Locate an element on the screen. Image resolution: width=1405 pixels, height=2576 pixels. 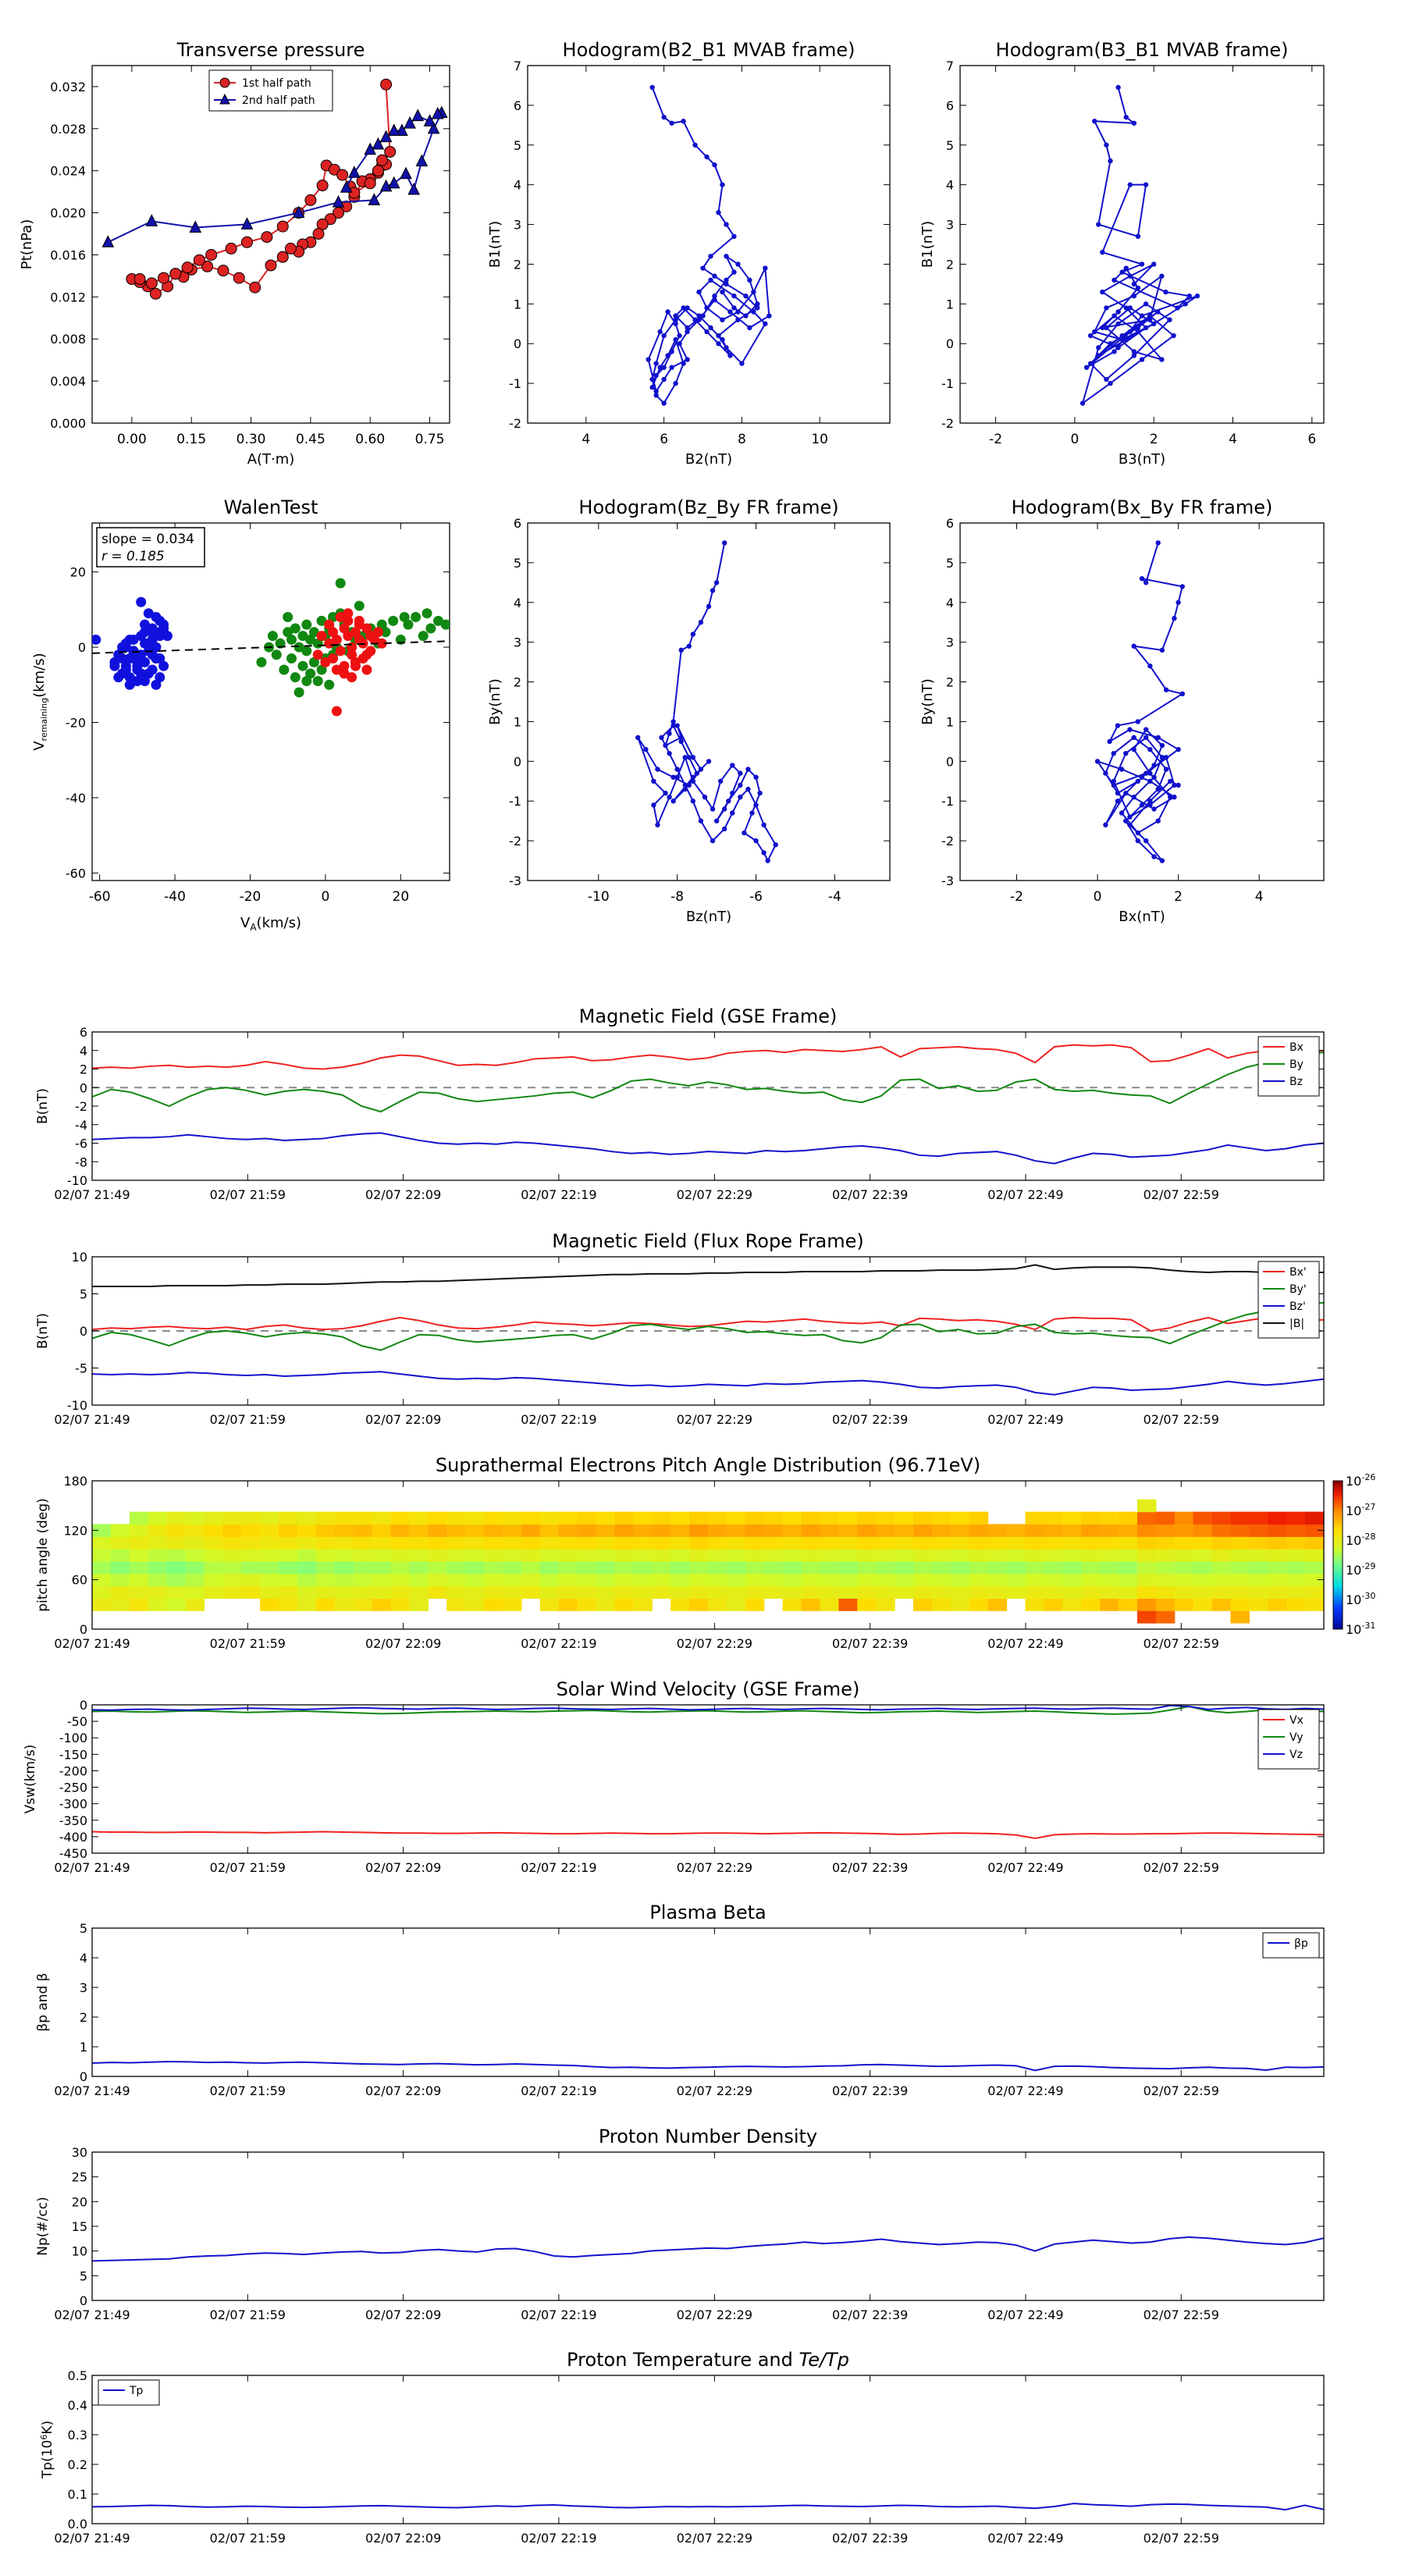
x-tick-label: 6 is located at coordinates (1311, 439).